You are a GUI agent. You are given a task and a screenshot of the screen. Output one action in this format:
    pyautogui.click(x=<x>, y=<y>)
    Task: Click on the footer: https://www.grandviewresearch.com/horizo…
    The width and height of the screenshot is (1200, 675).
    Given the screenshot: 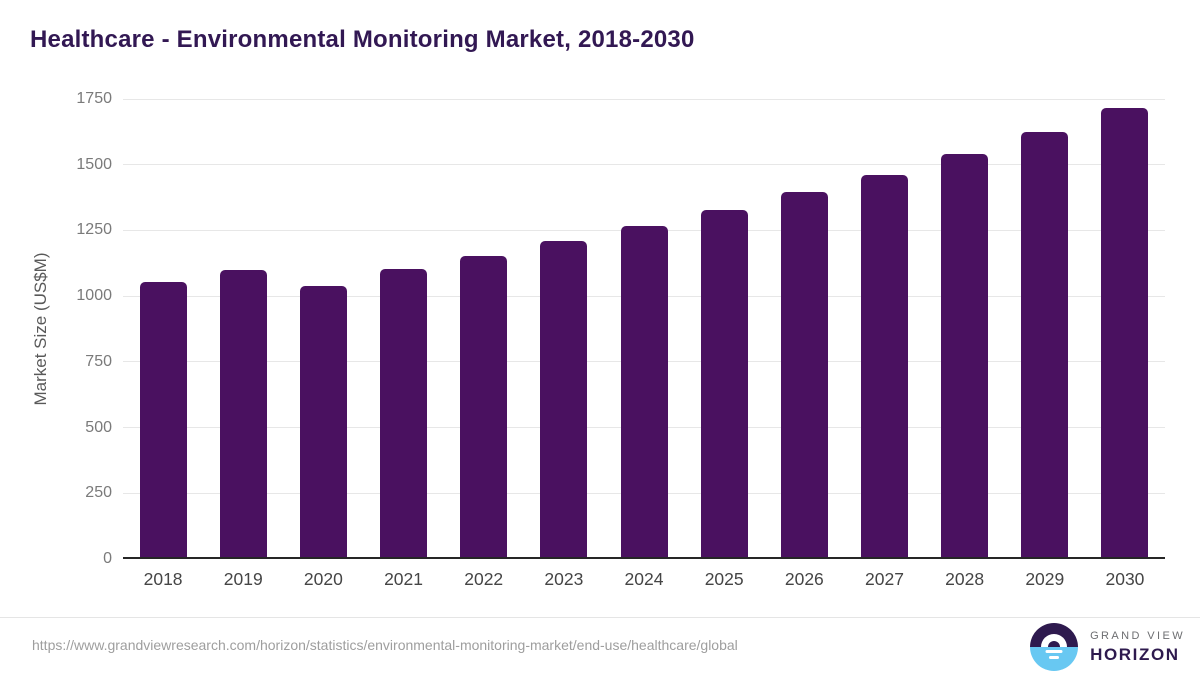 What is the action you would take?
    pyautogui.click(x=600, y=646)
    